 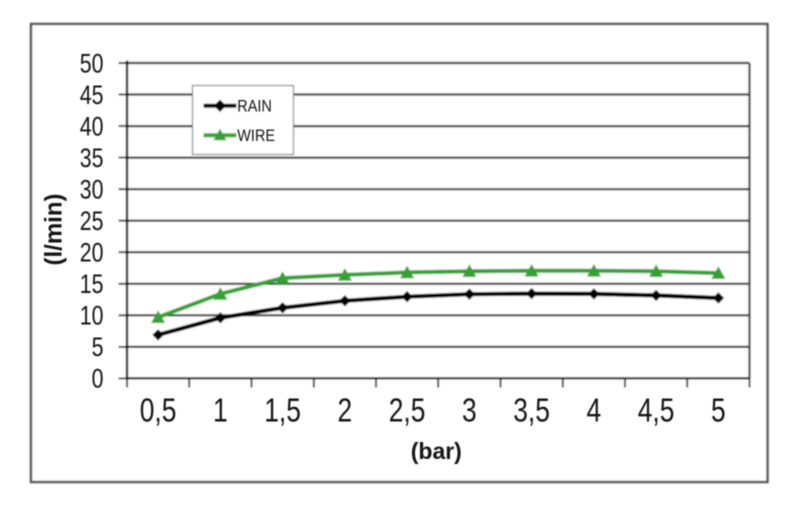 What do you see at coordinates (92, 285) in the screenshot?
I see `svg-text: 15` at bounding box center [92, 285].